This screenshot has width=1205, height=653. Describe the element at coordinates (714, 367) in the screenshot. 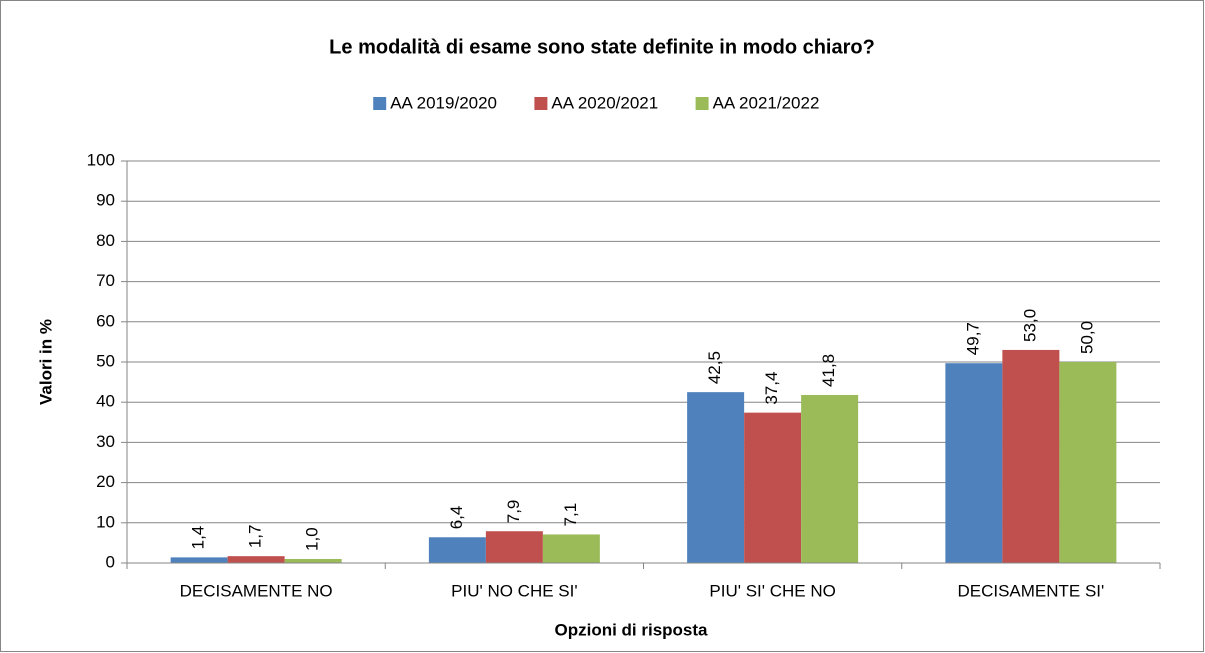

I see `data-label: 42,5` at that location.